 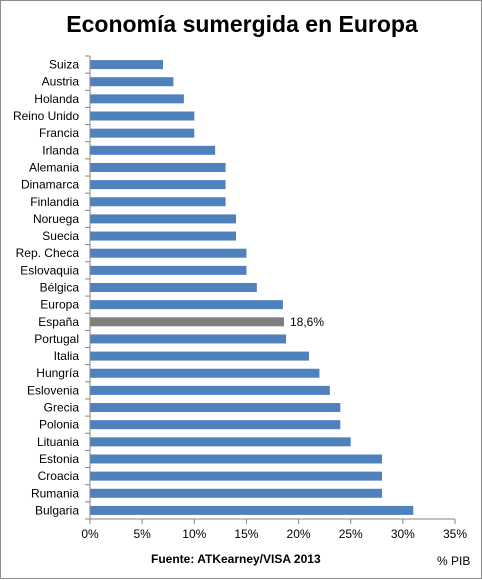 I want to click on category-label-0: Suiza, so click(x=64, y=65).